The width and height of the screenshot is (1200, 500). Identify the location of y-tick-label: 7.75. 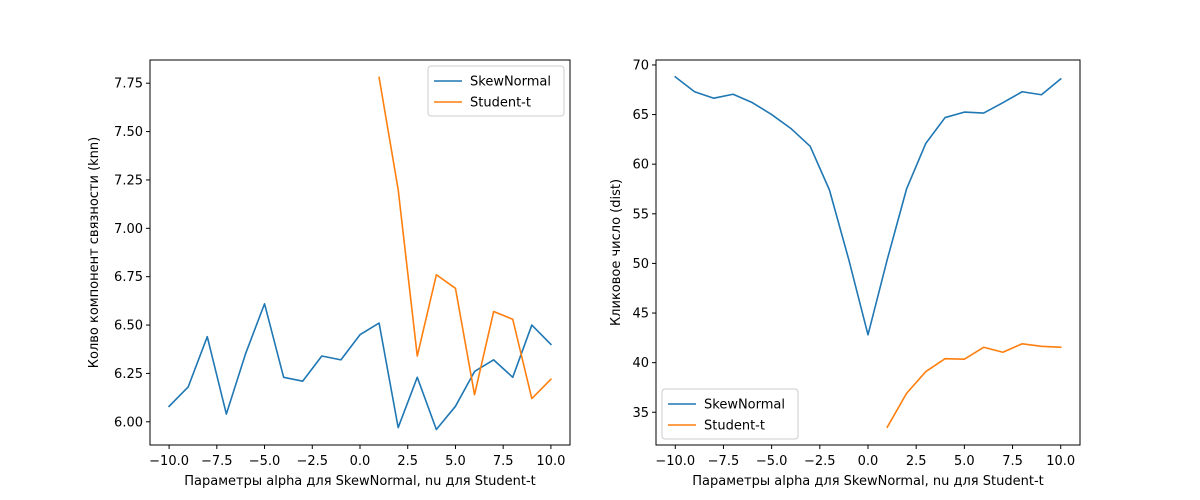
(128, 84).